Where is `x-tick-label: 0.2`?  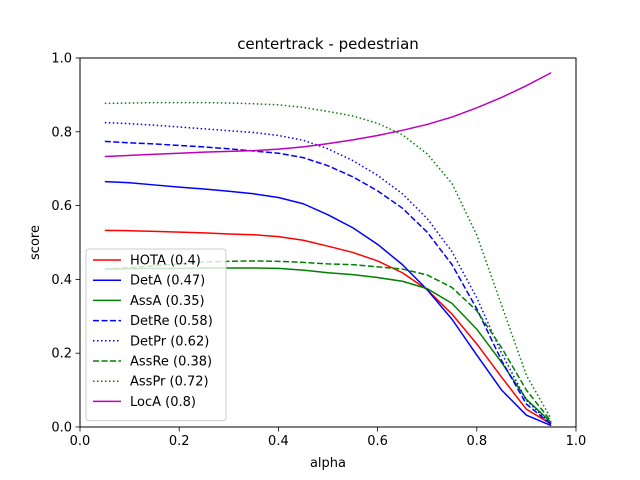 x-tick-label: 0.2 is located at coordinates (179, 441).